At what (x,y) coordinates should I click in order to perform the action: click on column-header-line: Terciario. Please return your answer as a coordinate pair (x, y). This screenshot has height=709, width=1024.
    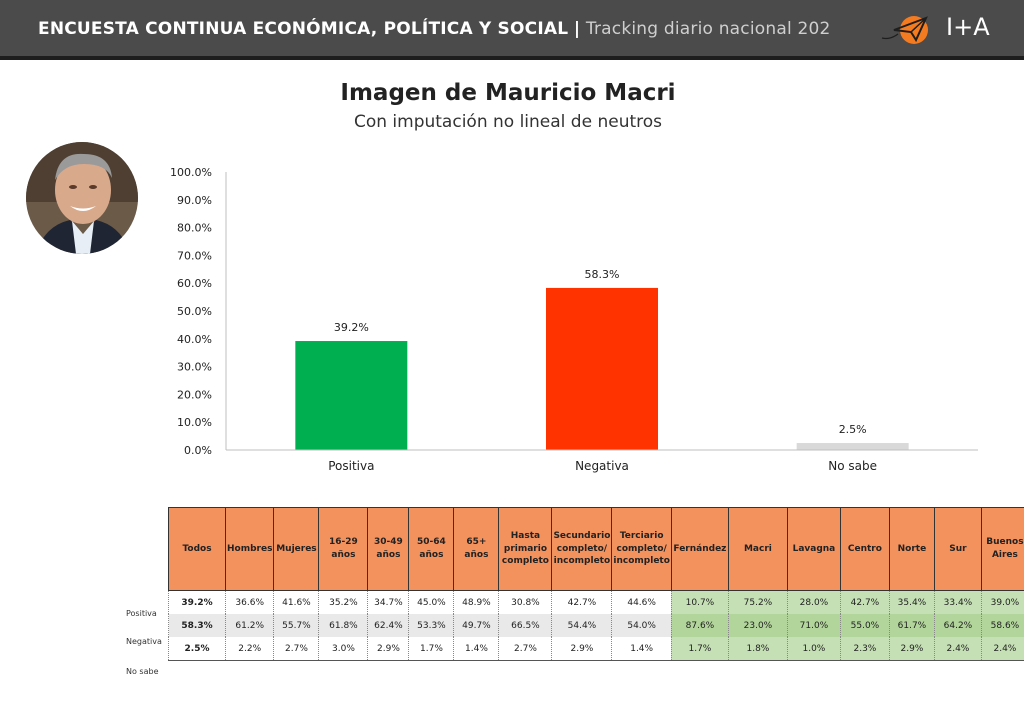
    Looking at the image, I should click on (641, 536).